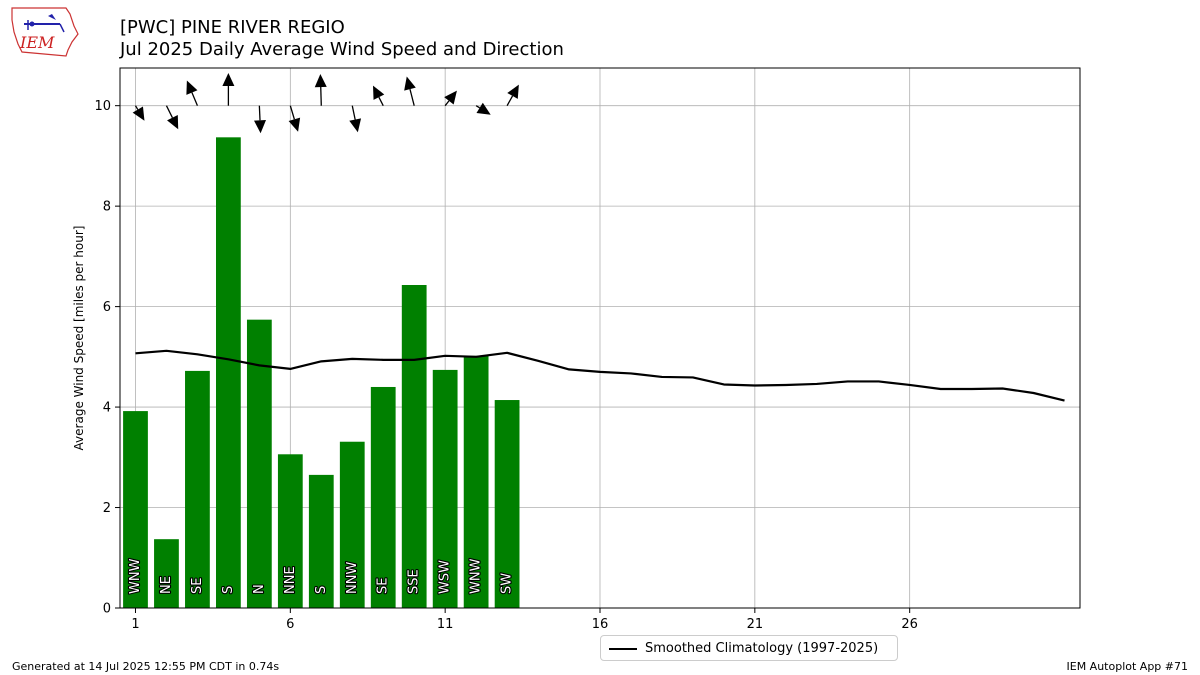 This screenshot has width=1200, height=675. Describe the element at coordinates (445, 577) in the screenshot. I see `direction-label-day-11: WSW` at that location.